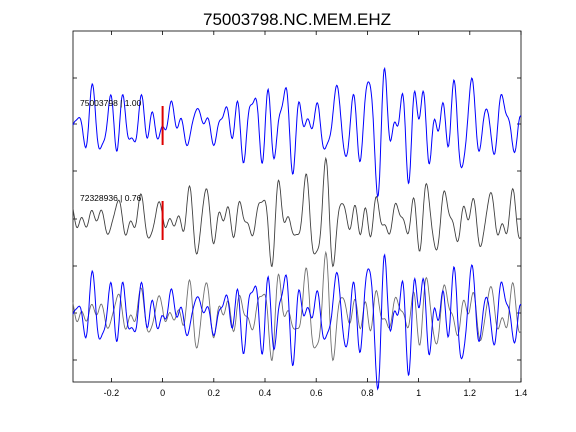  Describe the element at coordinates (418, 393) in the screenshot. I see `x-tick-label: 1` at that location.